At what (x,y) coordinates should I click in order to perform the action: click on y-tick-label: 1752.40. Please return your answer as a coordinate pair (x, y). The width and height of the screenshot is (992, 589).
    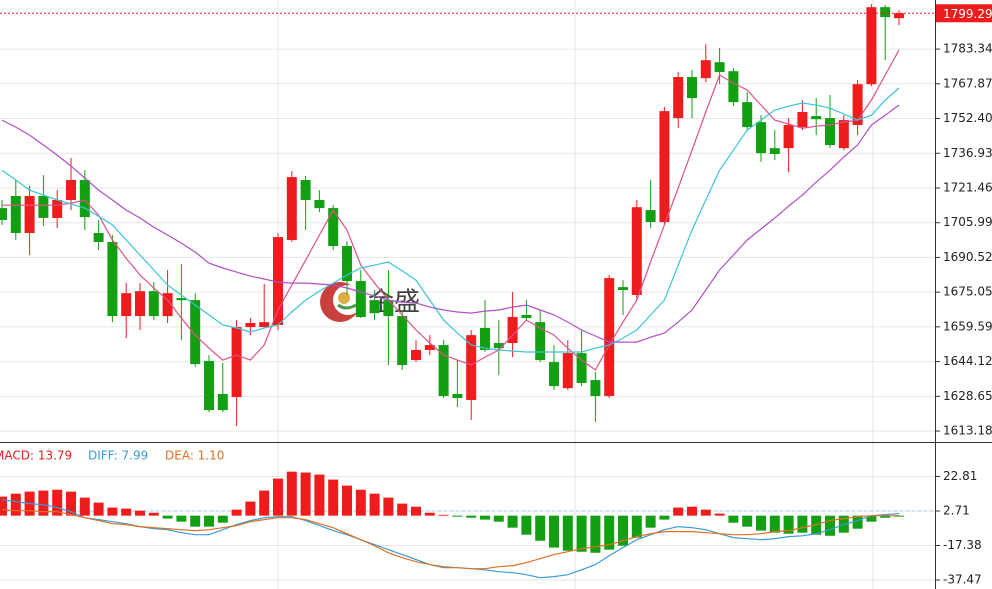
    Looking at the image, I should click on (967, 118).